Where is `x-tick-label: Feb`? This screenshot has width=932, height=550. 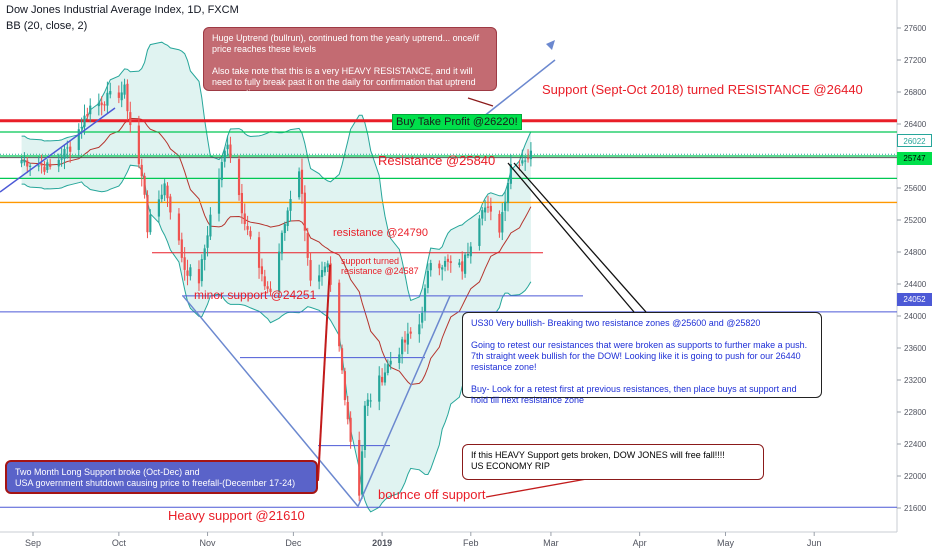
x-tick-label: Feb is located at coordinates (471, 543).